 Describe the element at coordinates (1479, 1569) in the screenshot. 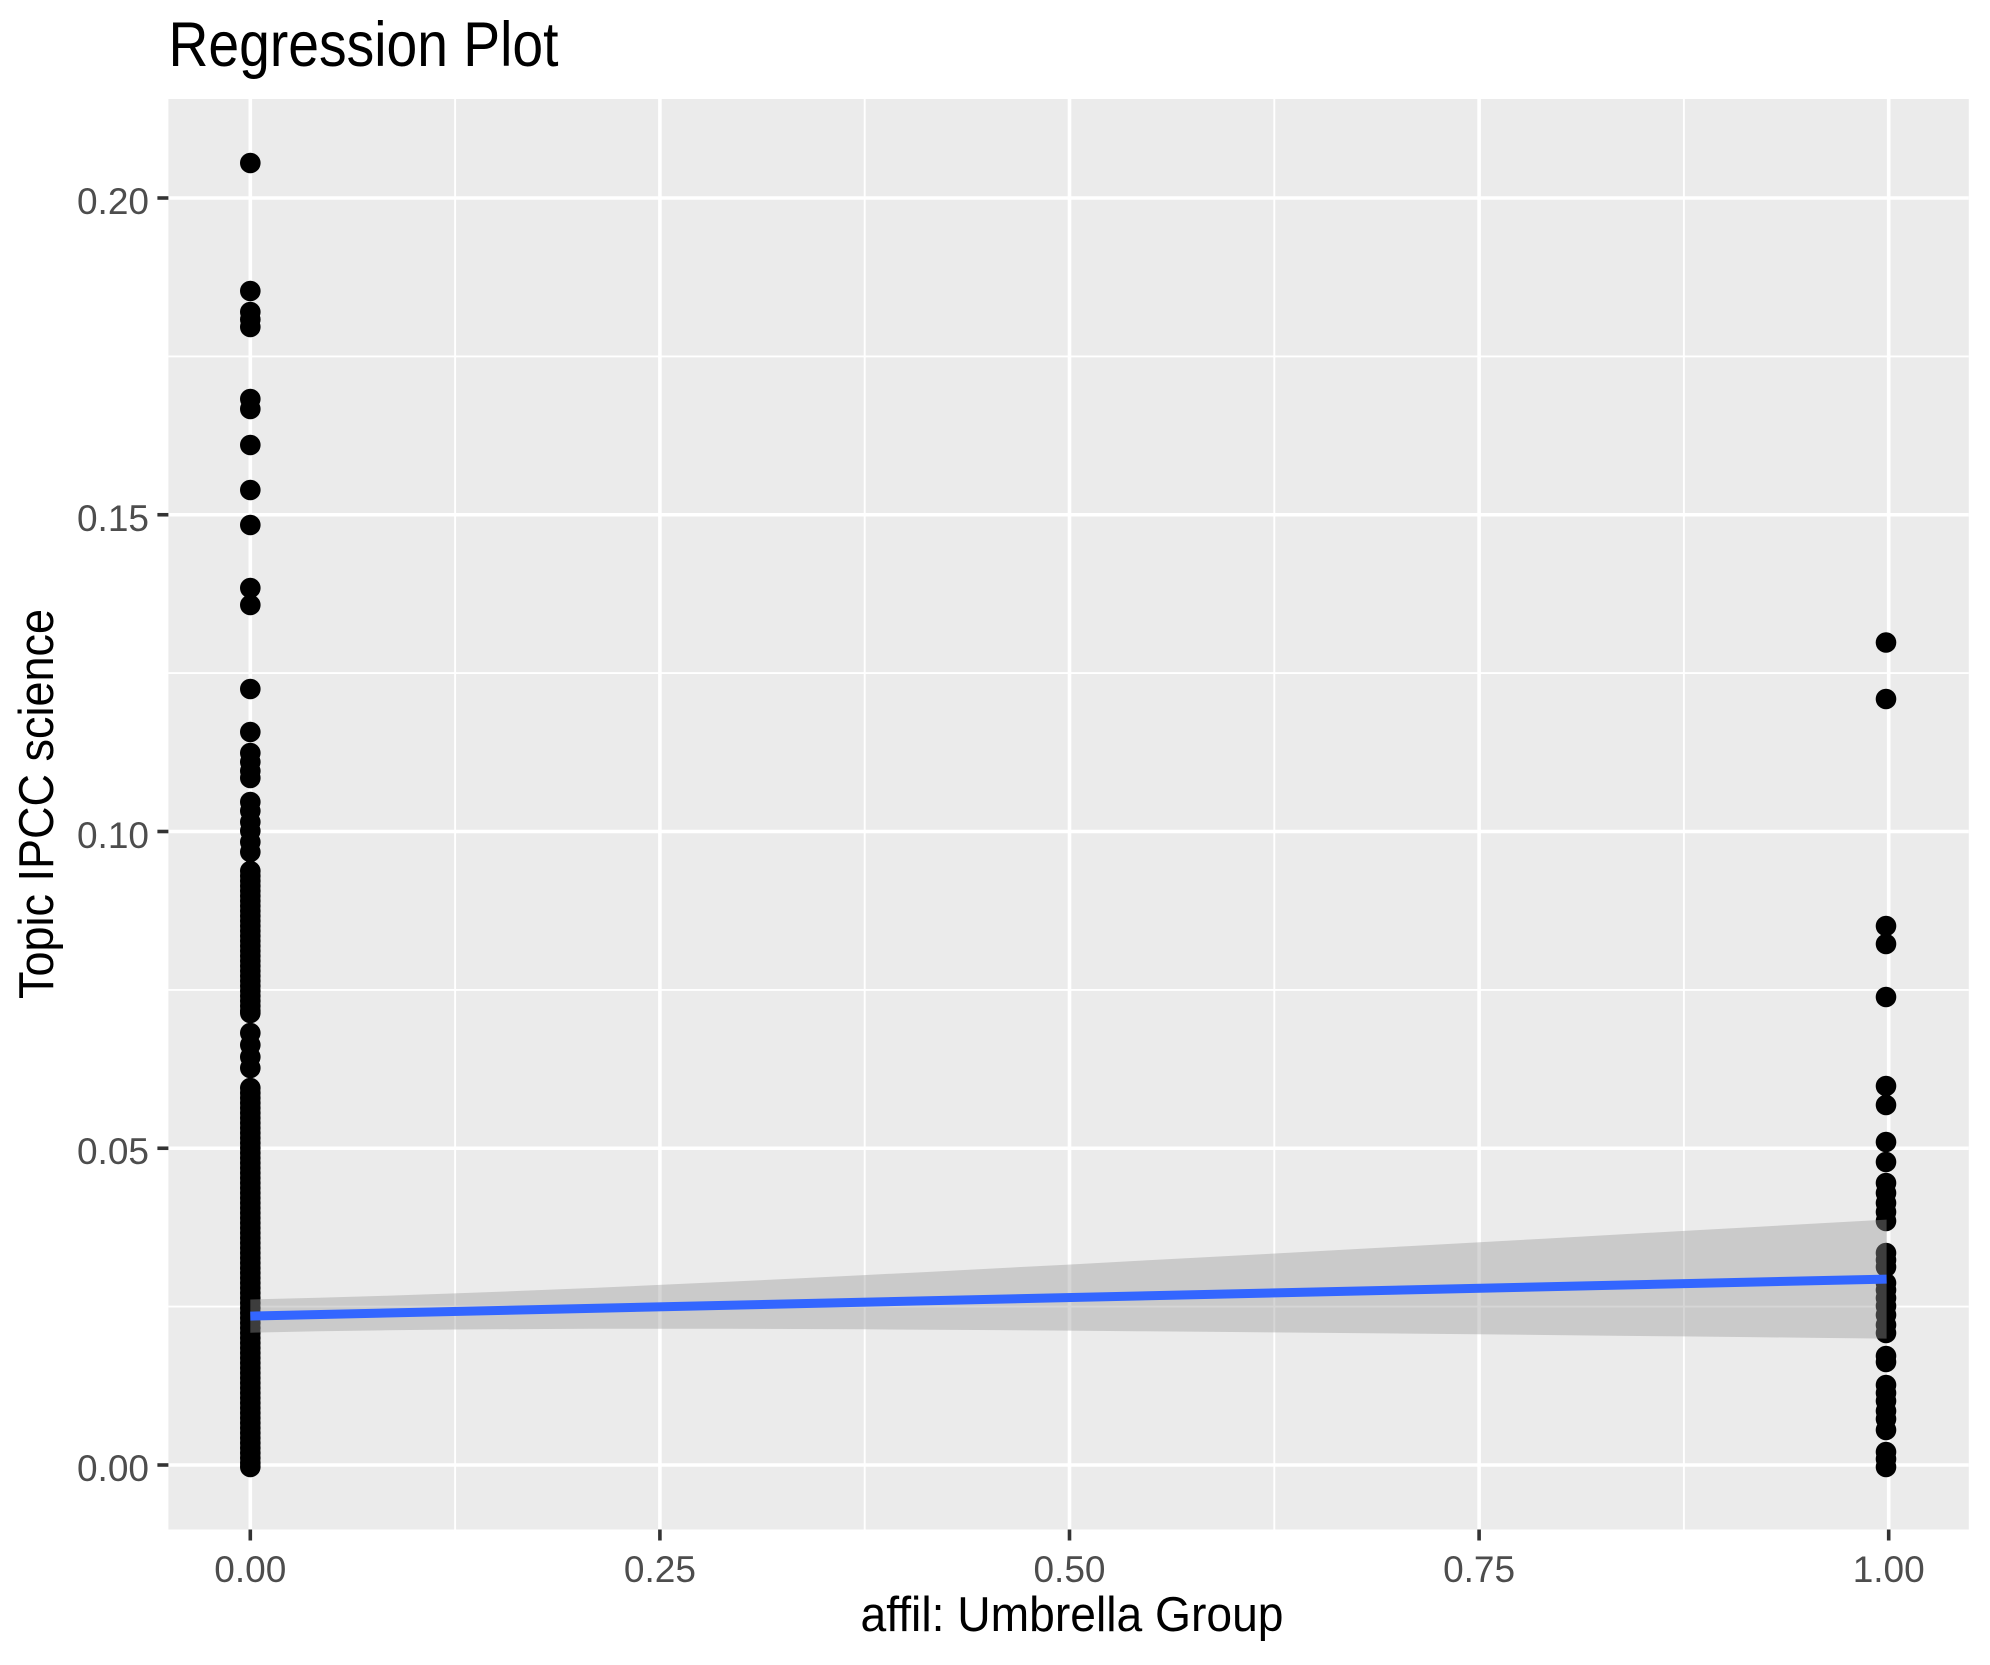

I see `svg-text: 0.75` at that location.